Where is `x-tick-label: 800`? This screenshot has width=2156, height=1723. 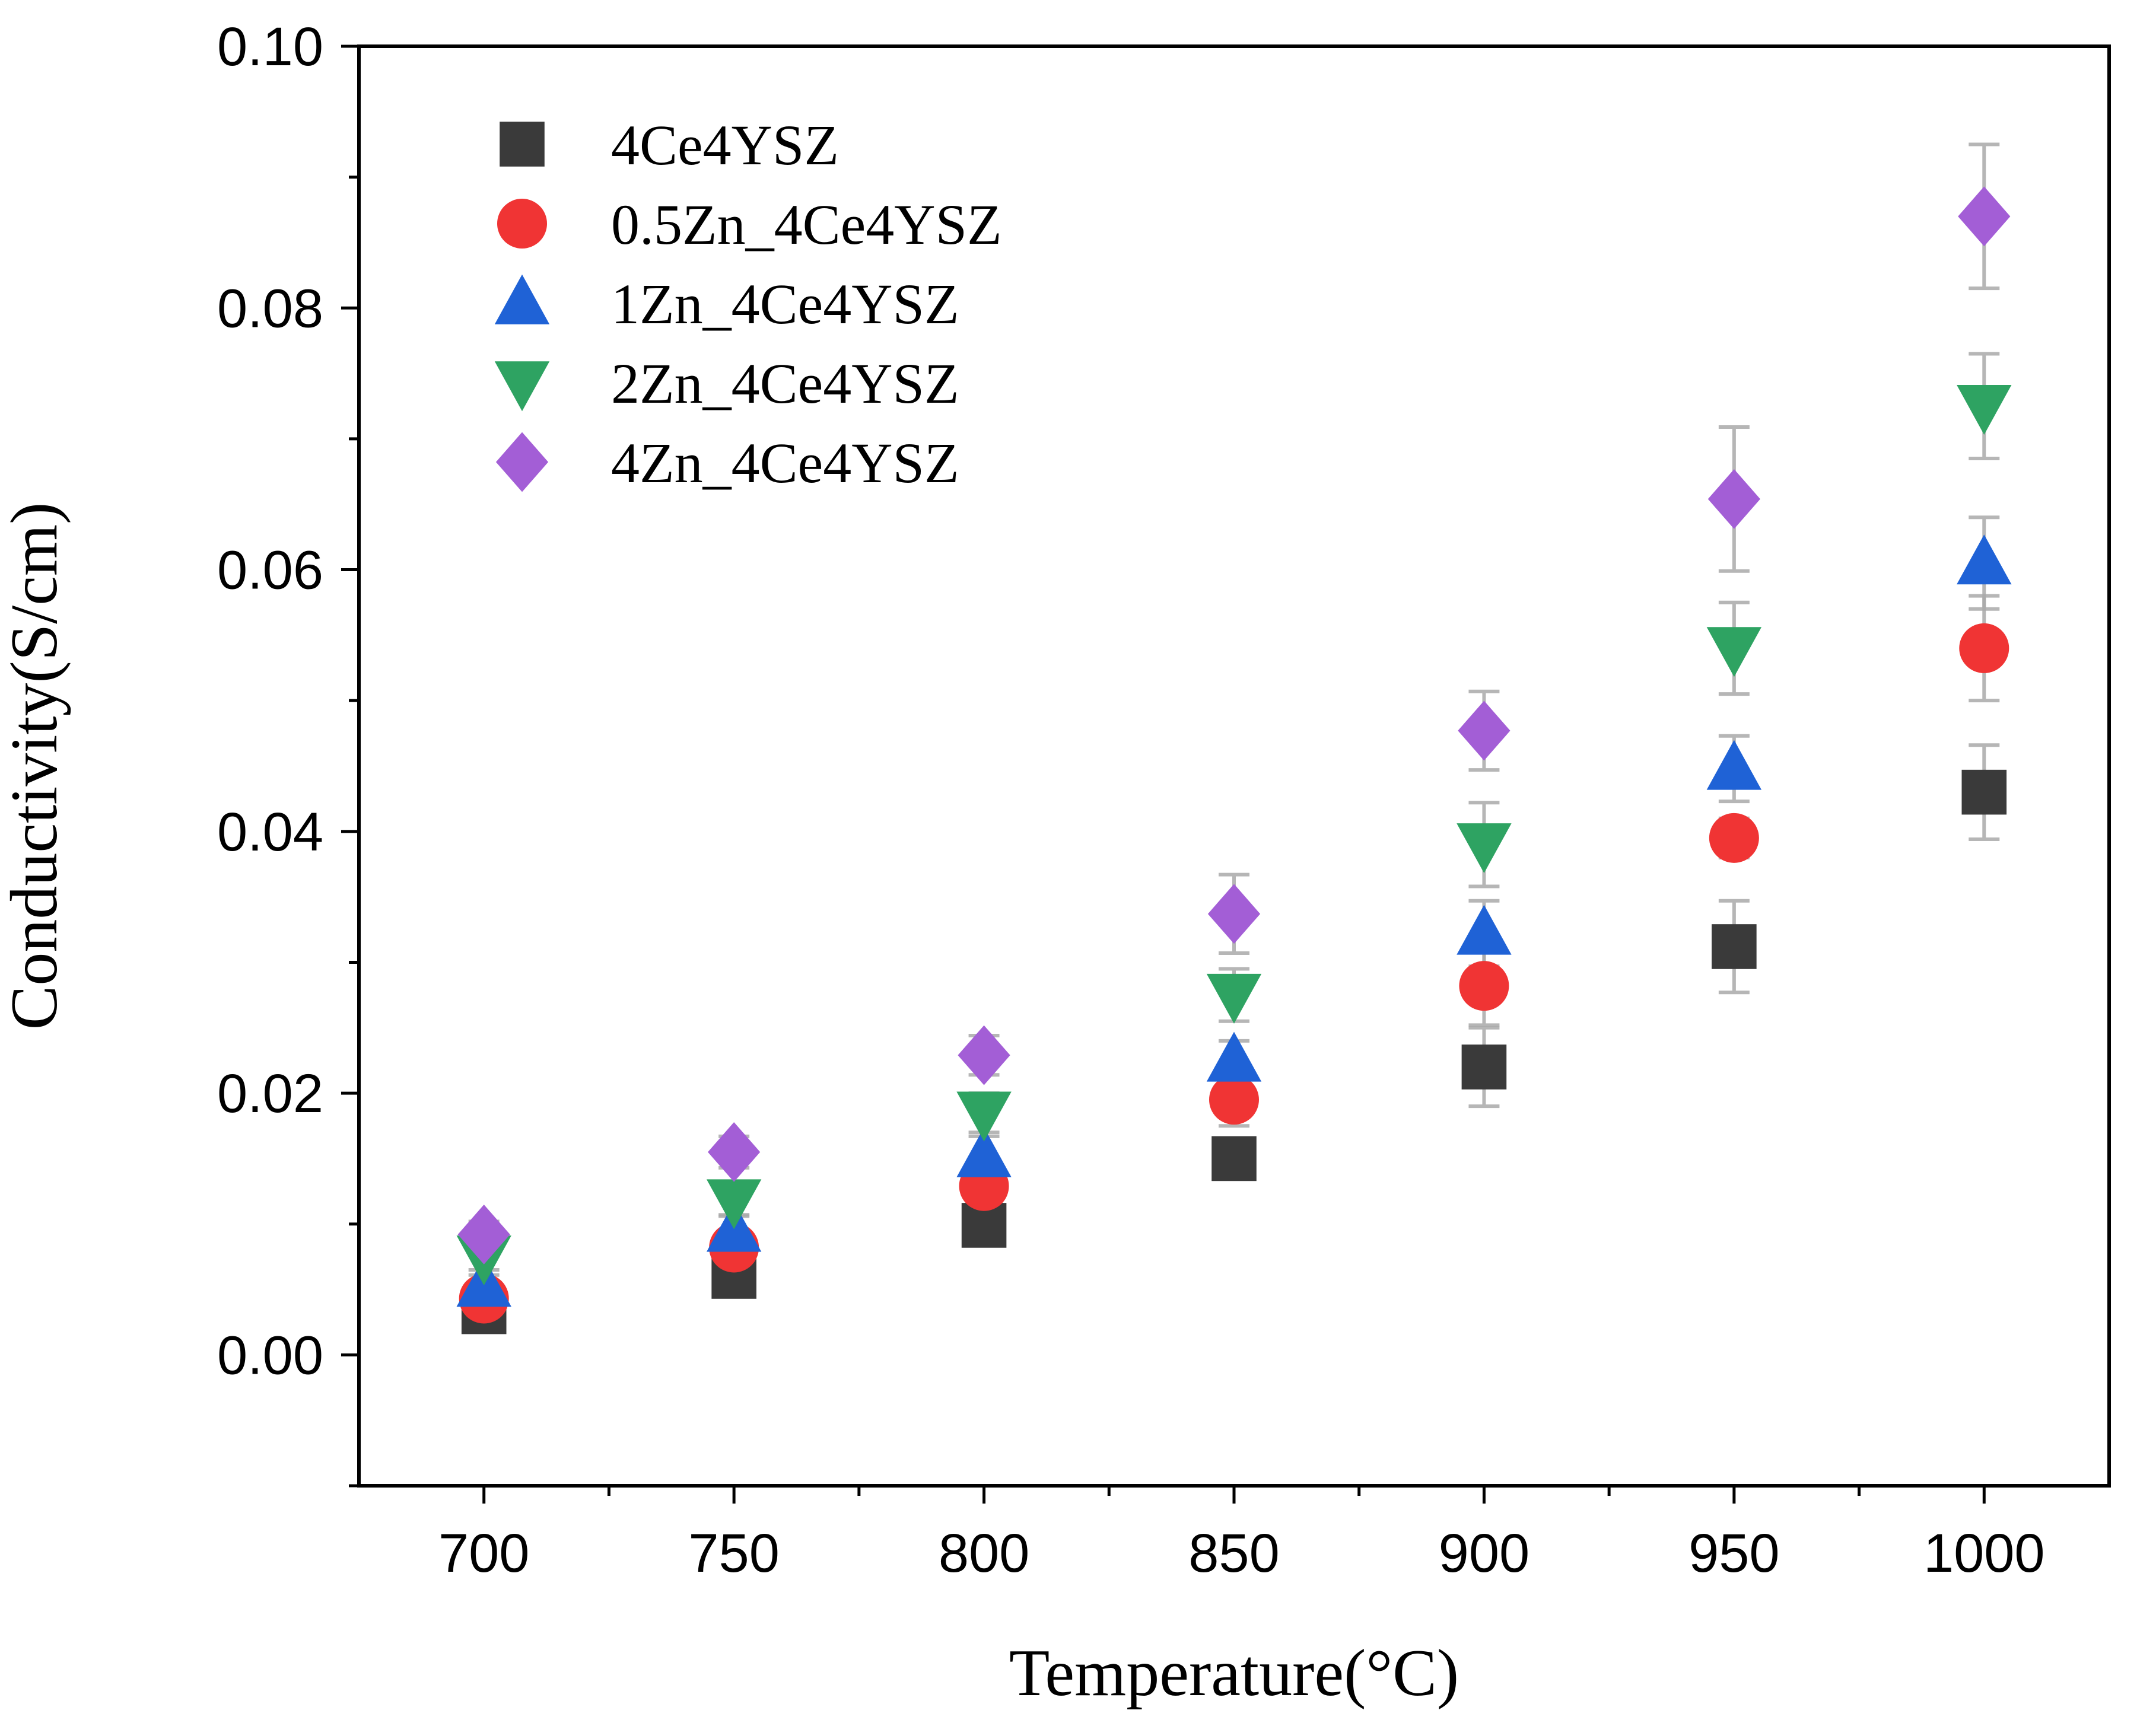
x-tick-label: 800 is located at coordinates (984, 1553).